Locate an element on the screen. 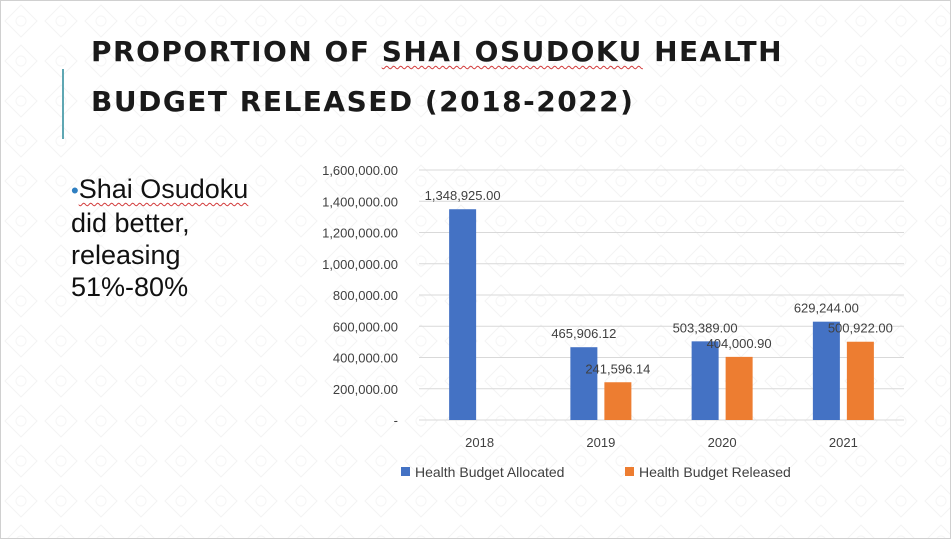 Image resolution: width=951 pixels, height=539 pixels. data-label: 503,389.00 is located at coordinates (705, 327).